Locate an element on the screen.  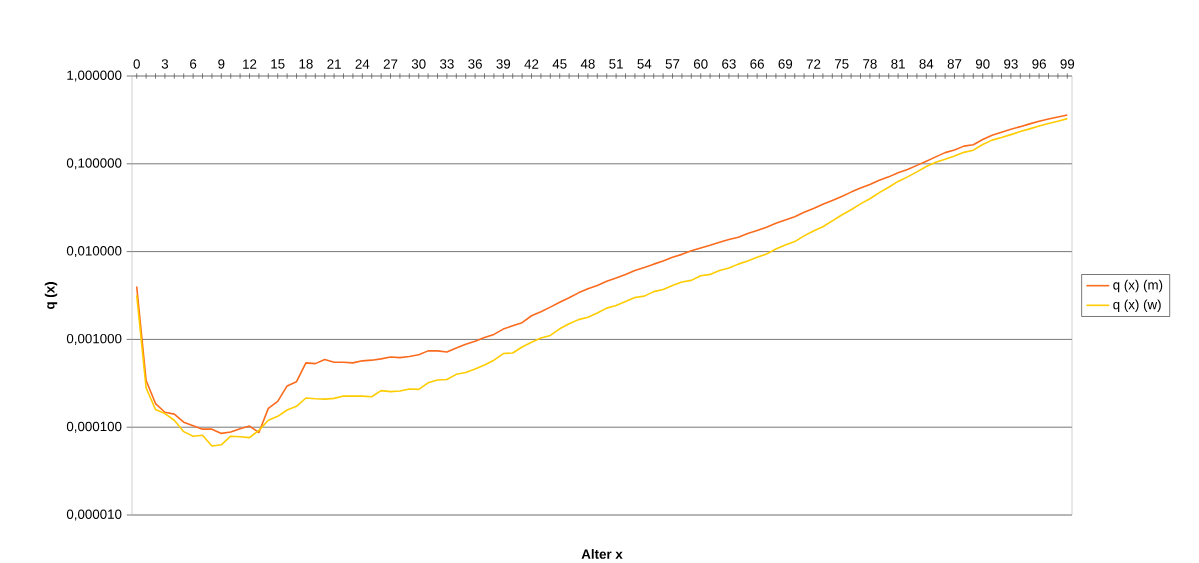
x-tick-label: 21 is located at coordinates (334, 64).